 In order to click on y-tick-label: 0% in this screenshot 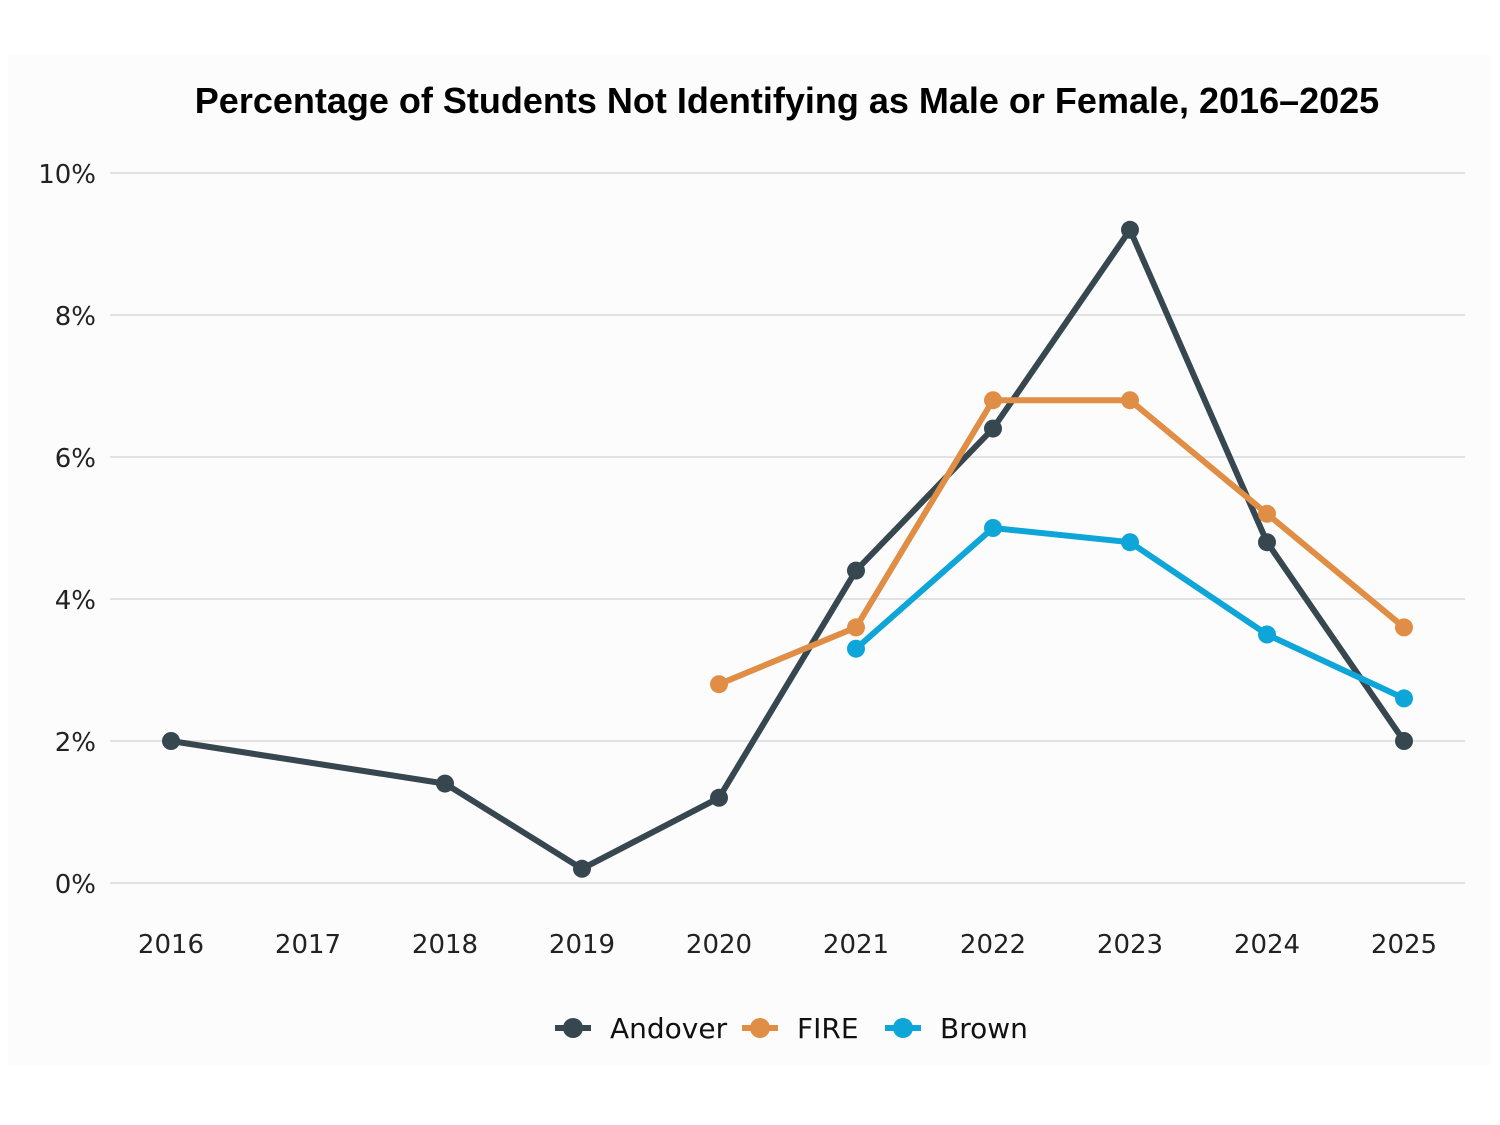, I will do `click(75, 885)`.